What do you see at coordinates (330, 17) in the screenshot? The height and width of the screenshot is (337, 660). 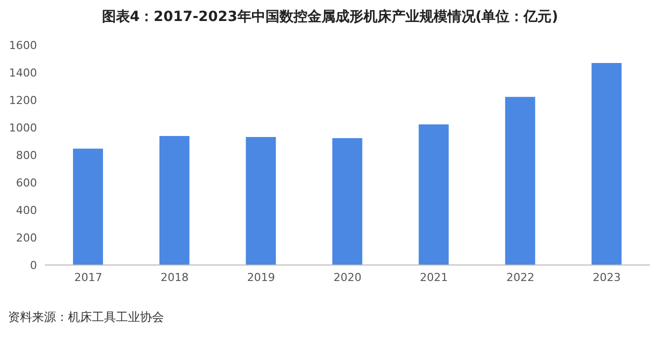 I see `chart-title: 图表4：2017-2023年中国数控金属成形机床产业规模情况(单位：亿元)` at bounding box center [330, 17].